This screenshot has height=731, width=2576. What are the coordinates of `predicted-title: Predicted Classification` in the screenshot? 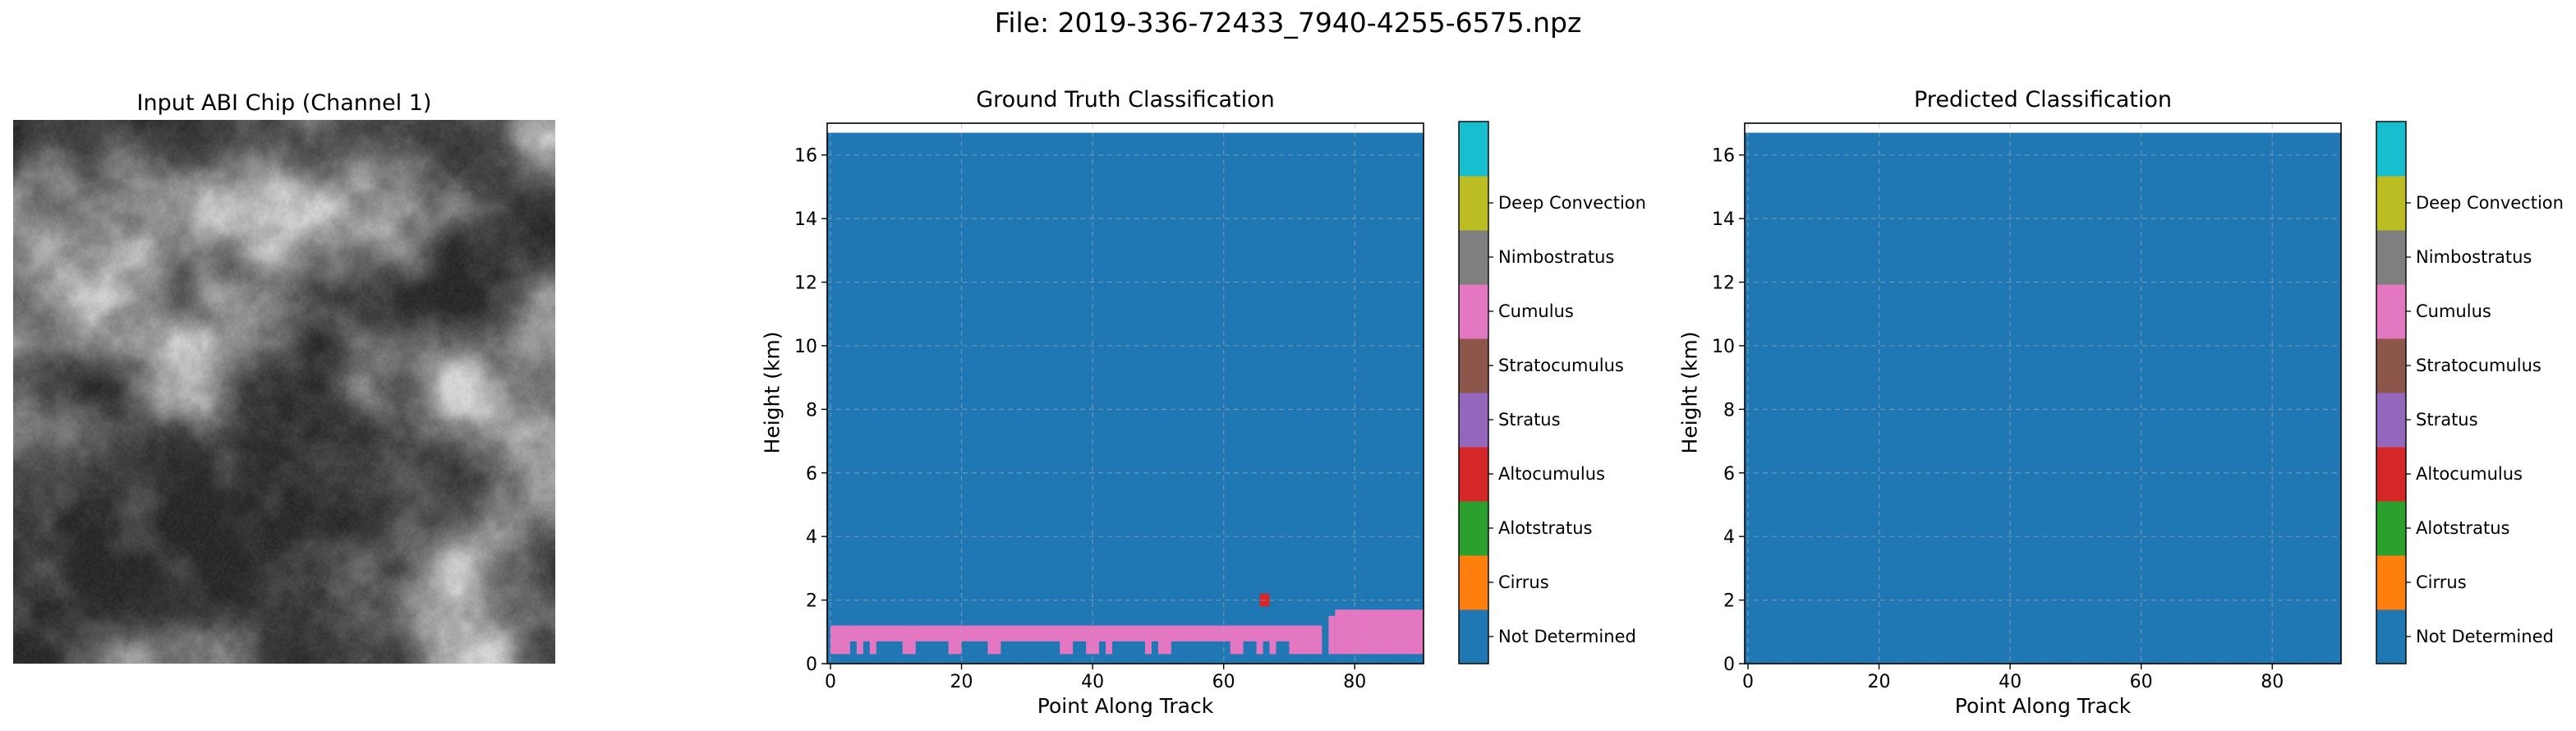 It's located at (2043, 100).